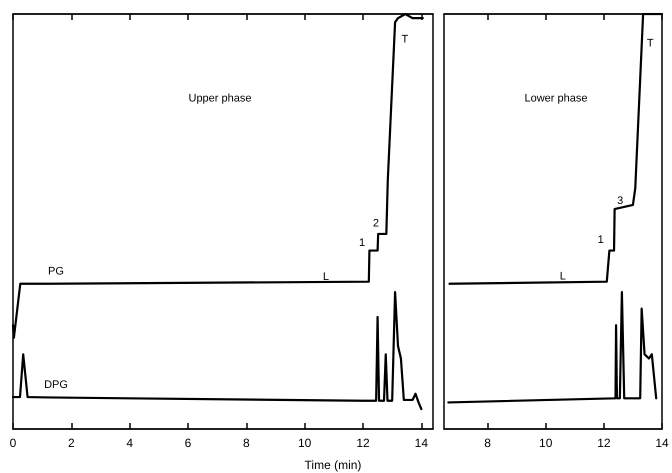 This screenshot has width=672, height=473. What do you see at coordinates (220, 98) in the screenshot?
I see `text: Upper phase` at bounding box center [220, 98].